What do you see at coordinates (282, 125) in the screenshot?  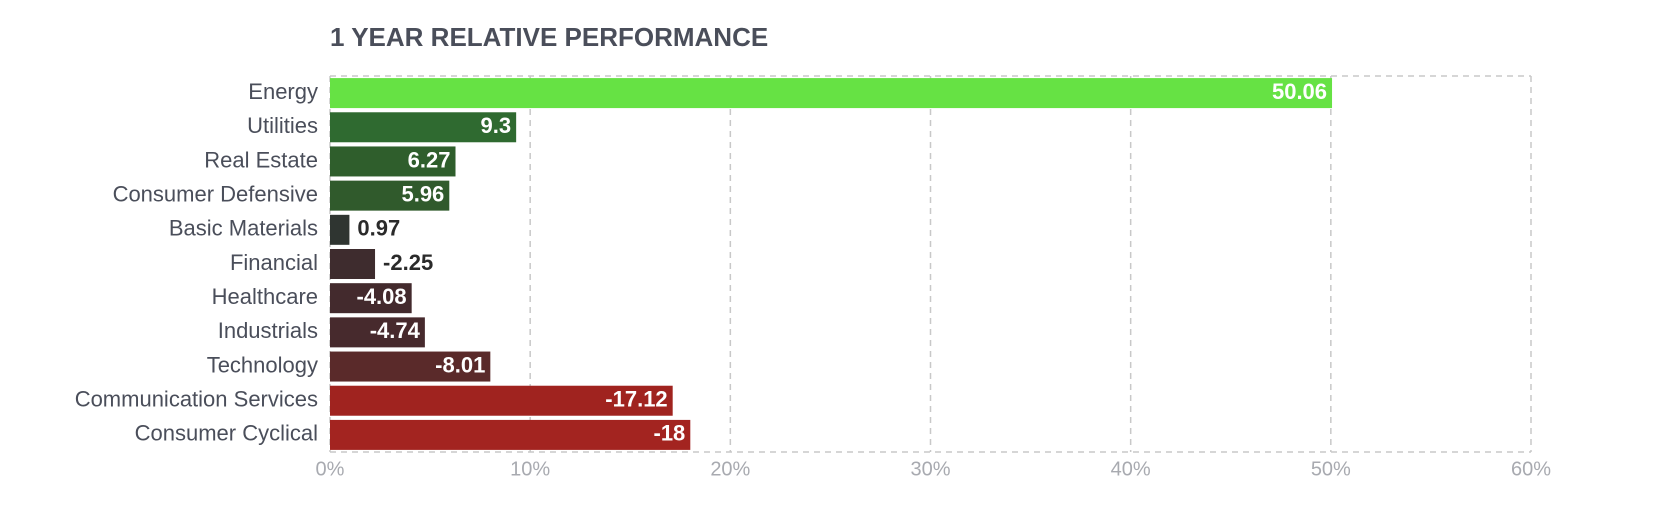 I see `y-tick-label: Utilities` at bounding box center [282, 125].